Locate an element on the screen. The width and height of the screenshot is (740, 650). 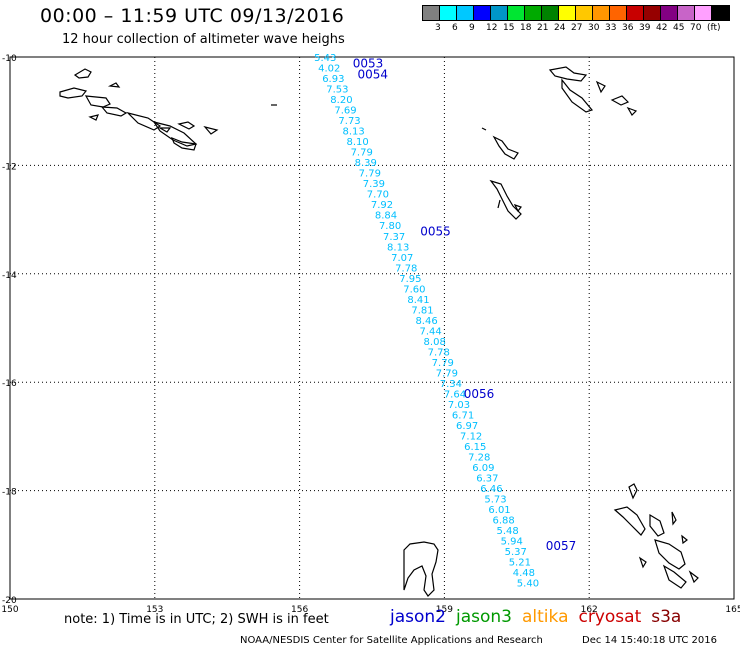
swh-value: 7.37 is located at coordinates (394, 237).